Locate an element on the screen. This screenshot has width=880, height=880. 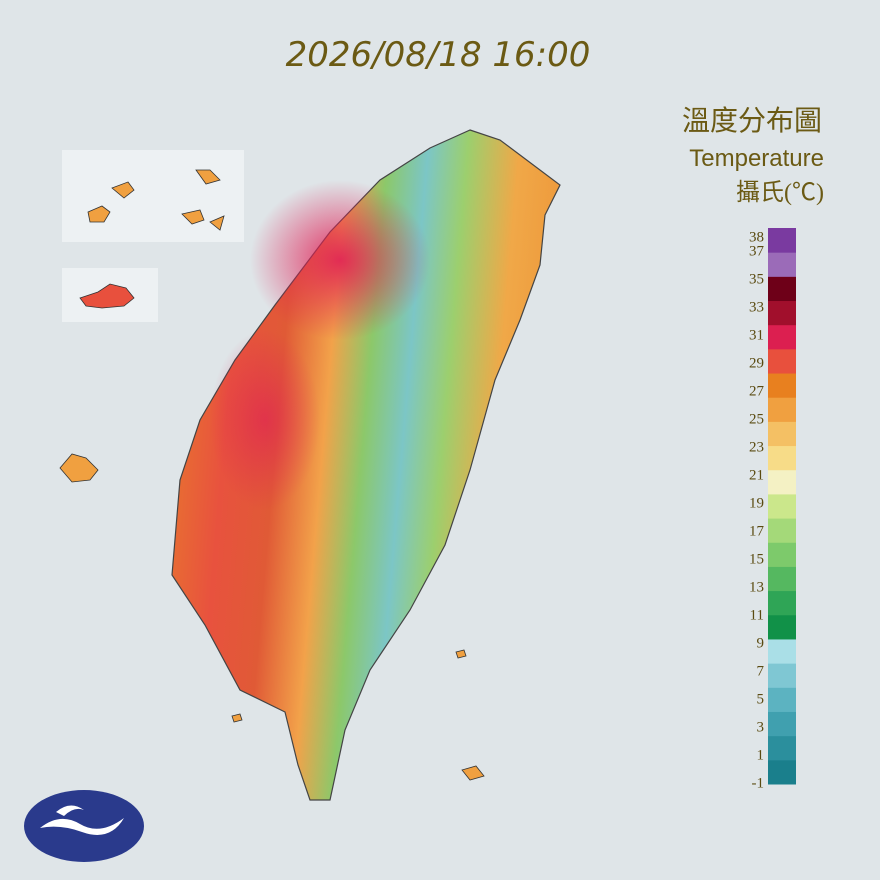
legend-tick-label: 37 is located at coordinates (757, 251).